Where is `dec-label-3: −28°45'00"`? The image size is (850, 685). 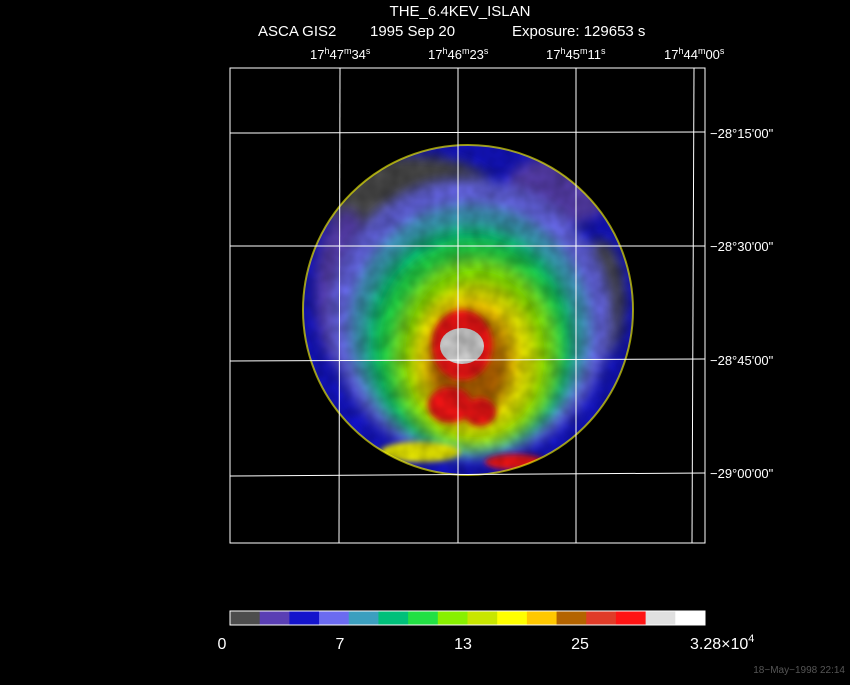
dec-label-3: −28°45'00" is located at coordinates (742, 360).